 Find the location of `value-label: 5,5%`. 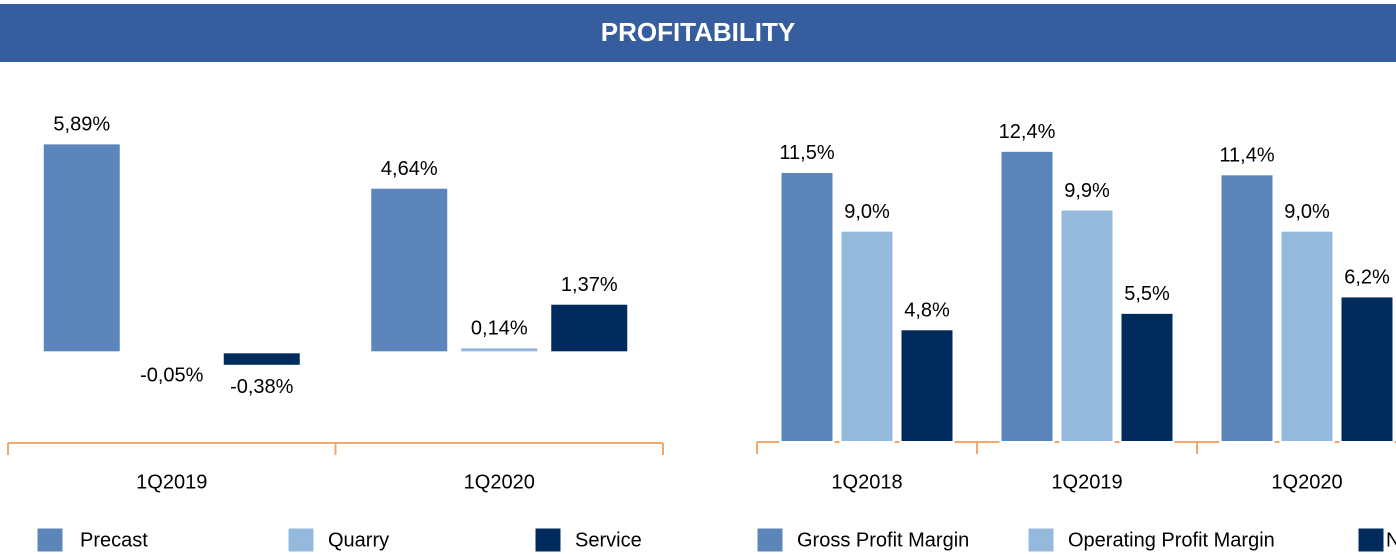

value-label: 5,5% is located at coordinates (1147, 294).